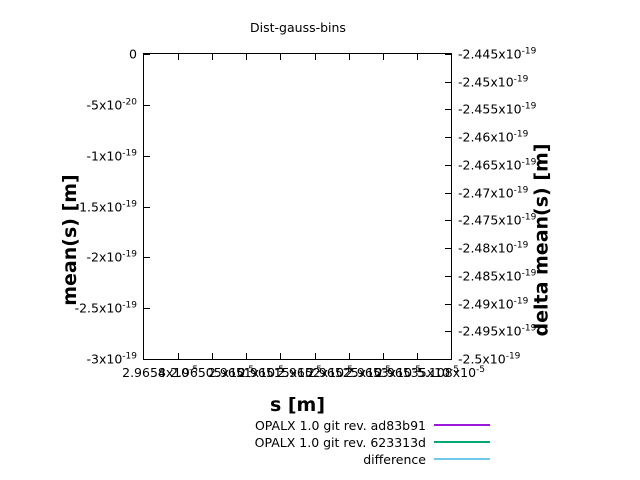 This screenshot has width=640, height=480. Describe the element at coordinates (451, 372) in the screenshot. I see `x-tick-label: 5.108x10-5` at that location.